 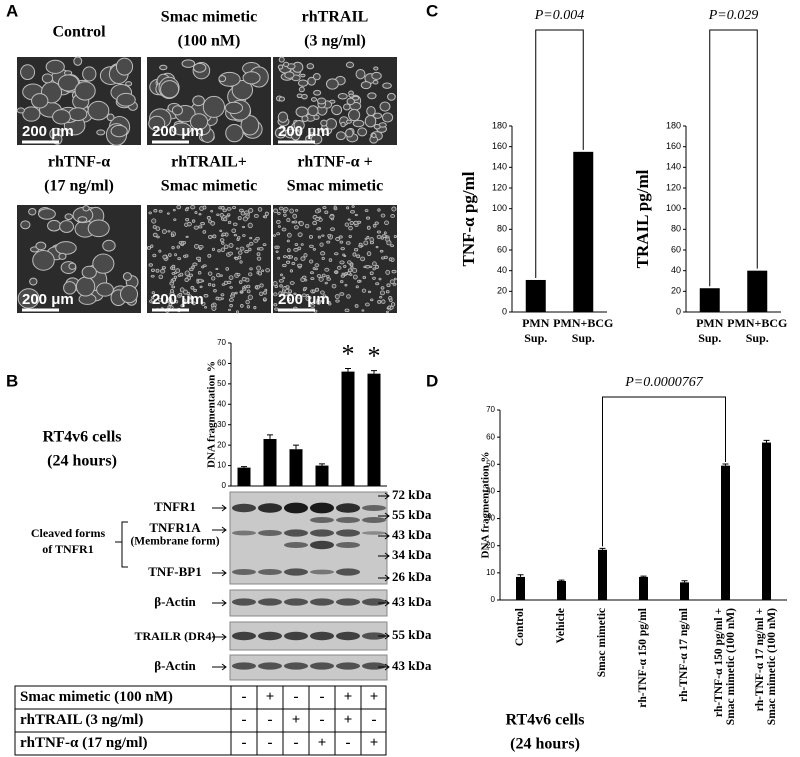 What do you see at coordinates (561, 625) in the screenshot?
I see `x-tick-label: Vehicle` at bounding box center [561, 625].